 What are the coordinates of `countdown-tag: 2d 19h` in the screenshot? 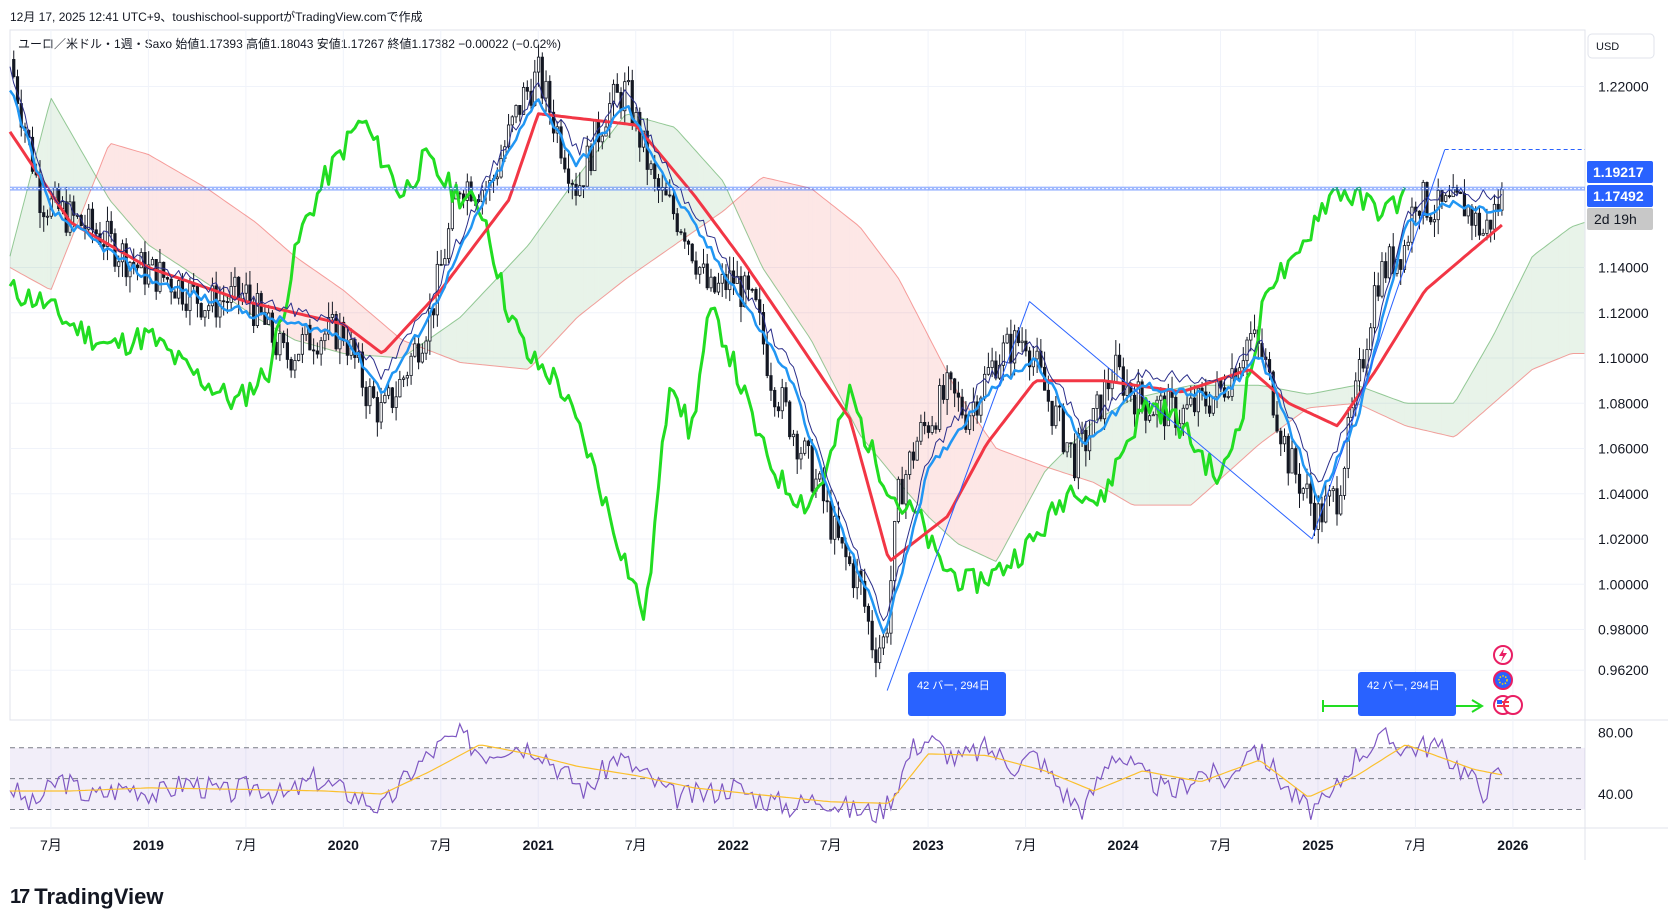 It's located at (1620, 219).